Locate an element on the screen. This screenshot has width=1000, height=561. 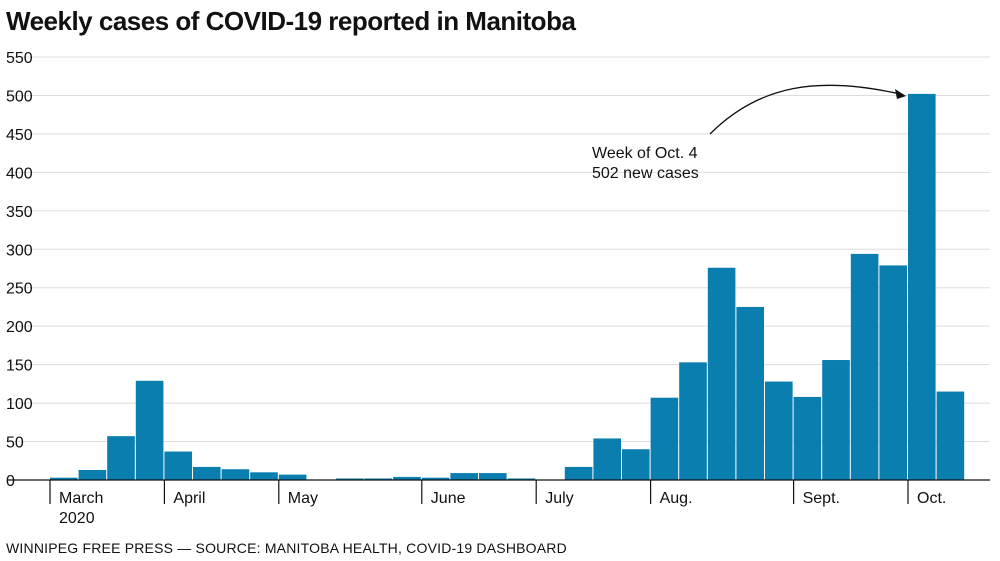
annotation: Week of Oct. 4 502 new cases is located at coordinates (749, 133).